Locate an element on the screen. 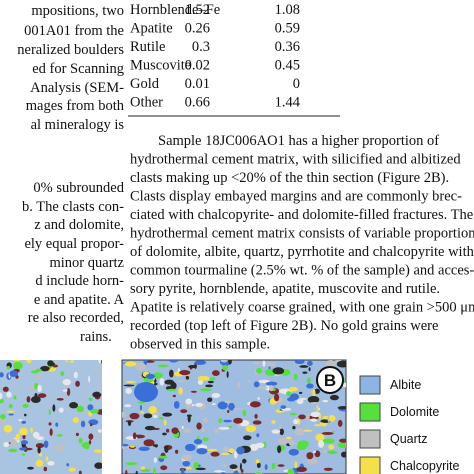 This screenshot has width=474, height=474. table-cell: Hornblende–Fe is located at coordinates (175, 10).